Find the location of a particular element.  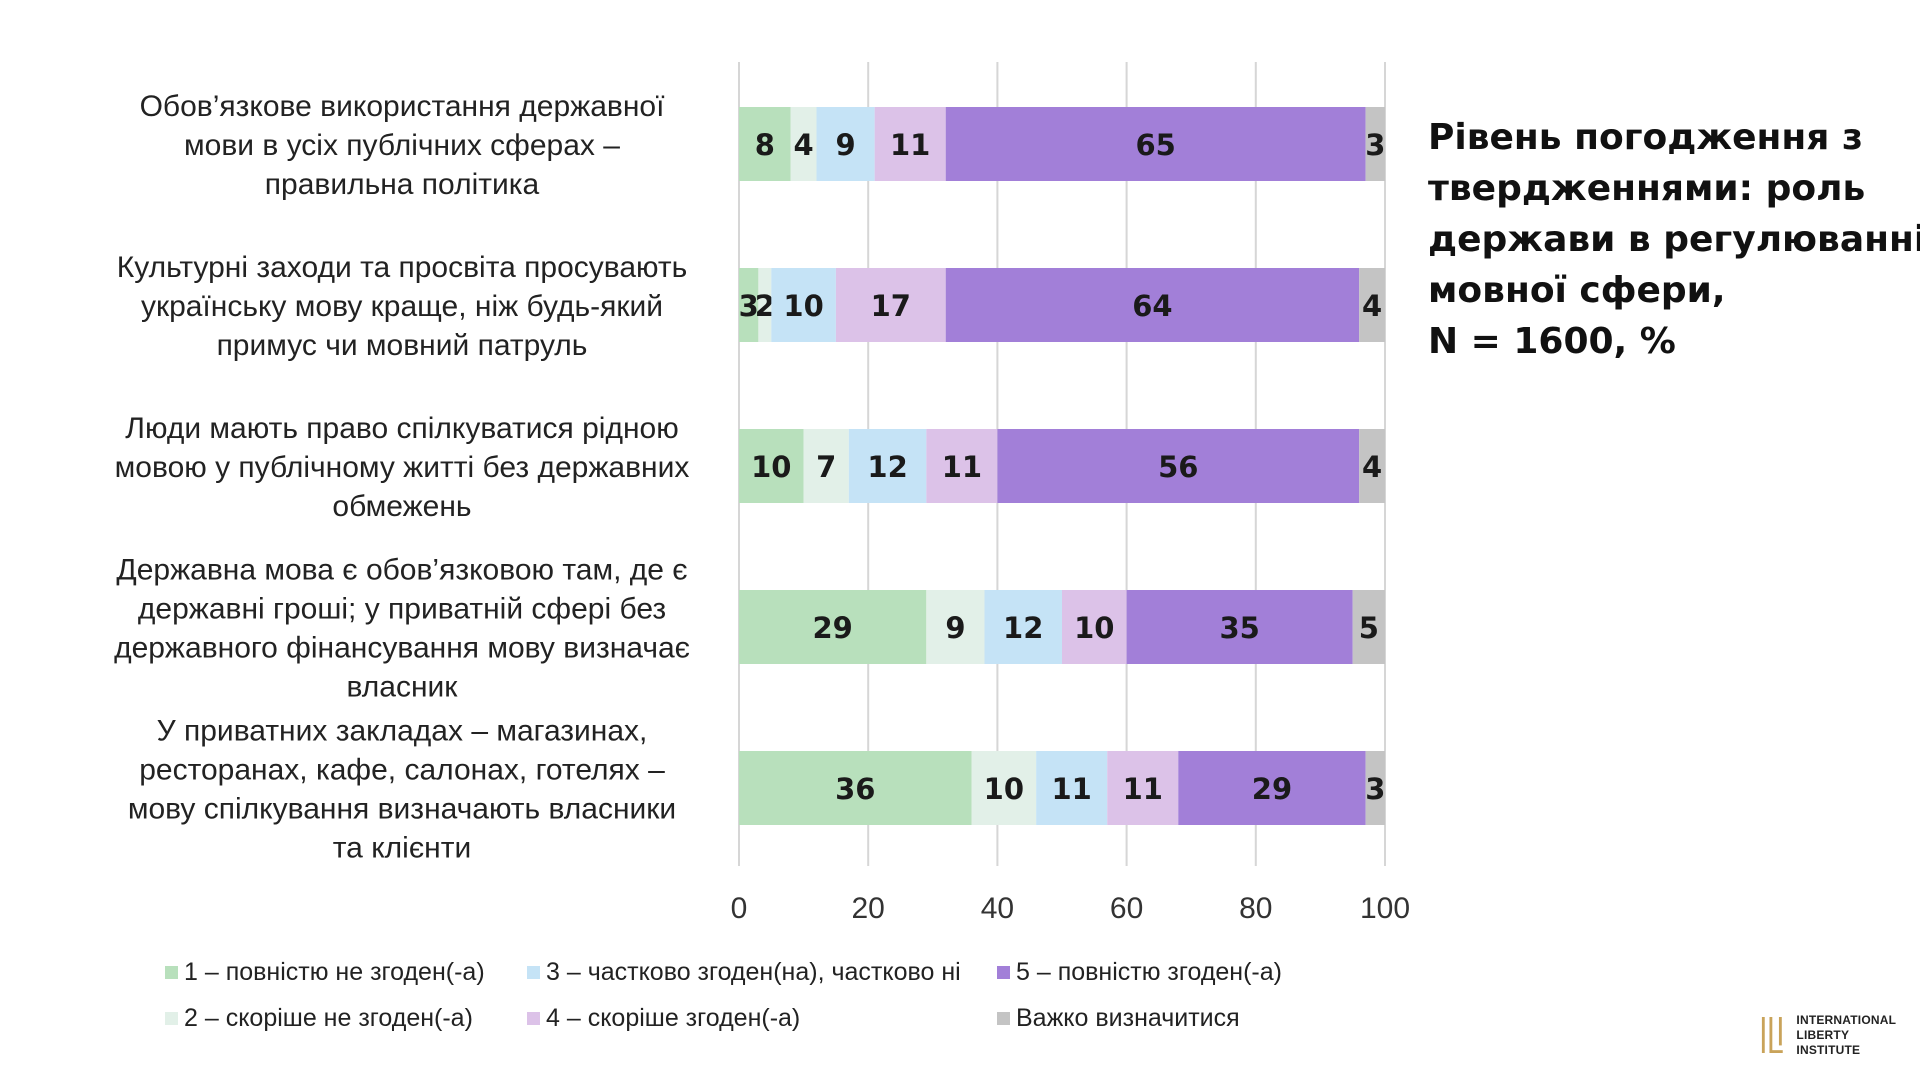

institute-logo: INTERNATIONAL LIBERTY INSTITUTE is located at coordinates (1835, 1035).